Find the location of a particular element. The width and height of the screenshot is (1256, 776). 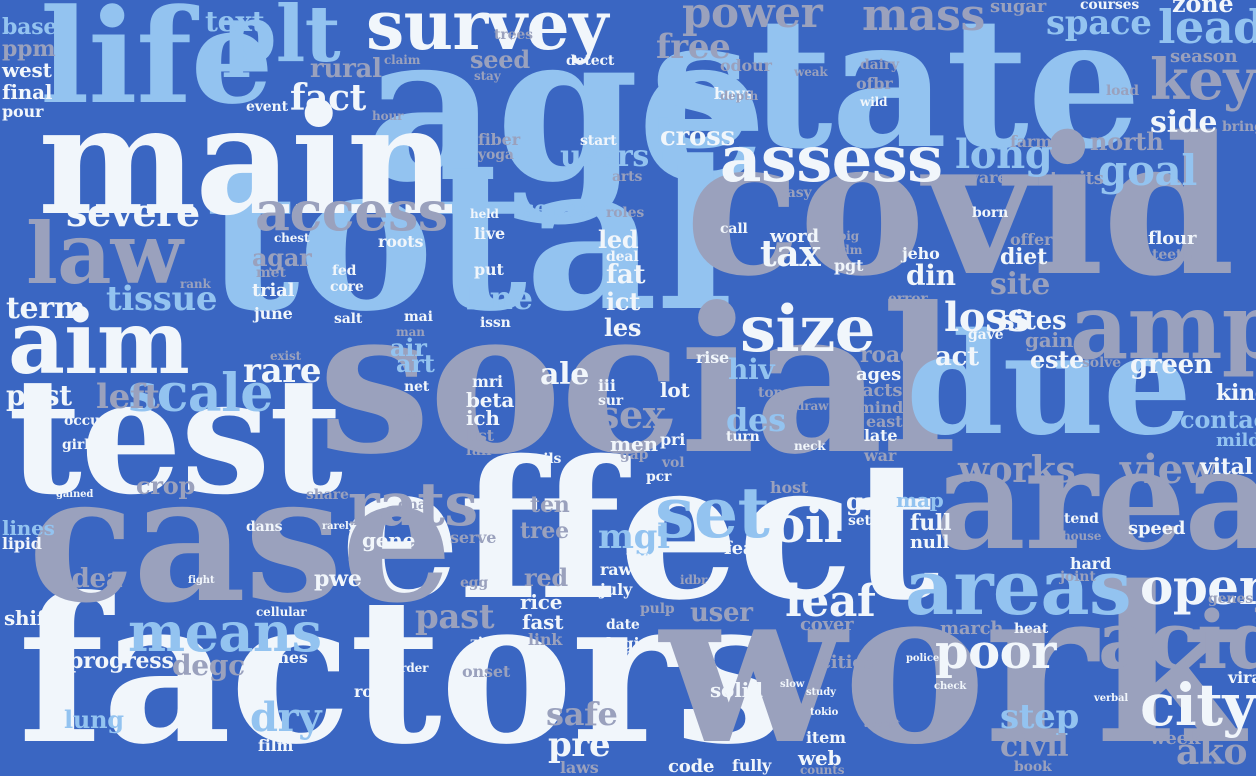

cloud-word: lung is located at coordinates (94, 719).